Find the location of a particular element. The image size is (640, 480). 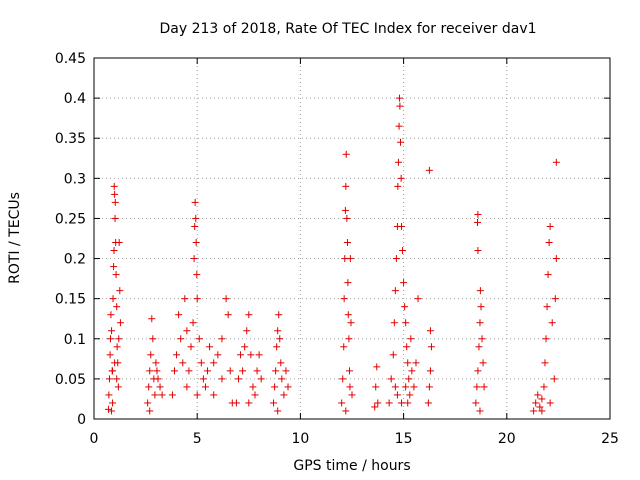

y-axis-label: ROTI / TECUs is located at coordinates (15, 238).